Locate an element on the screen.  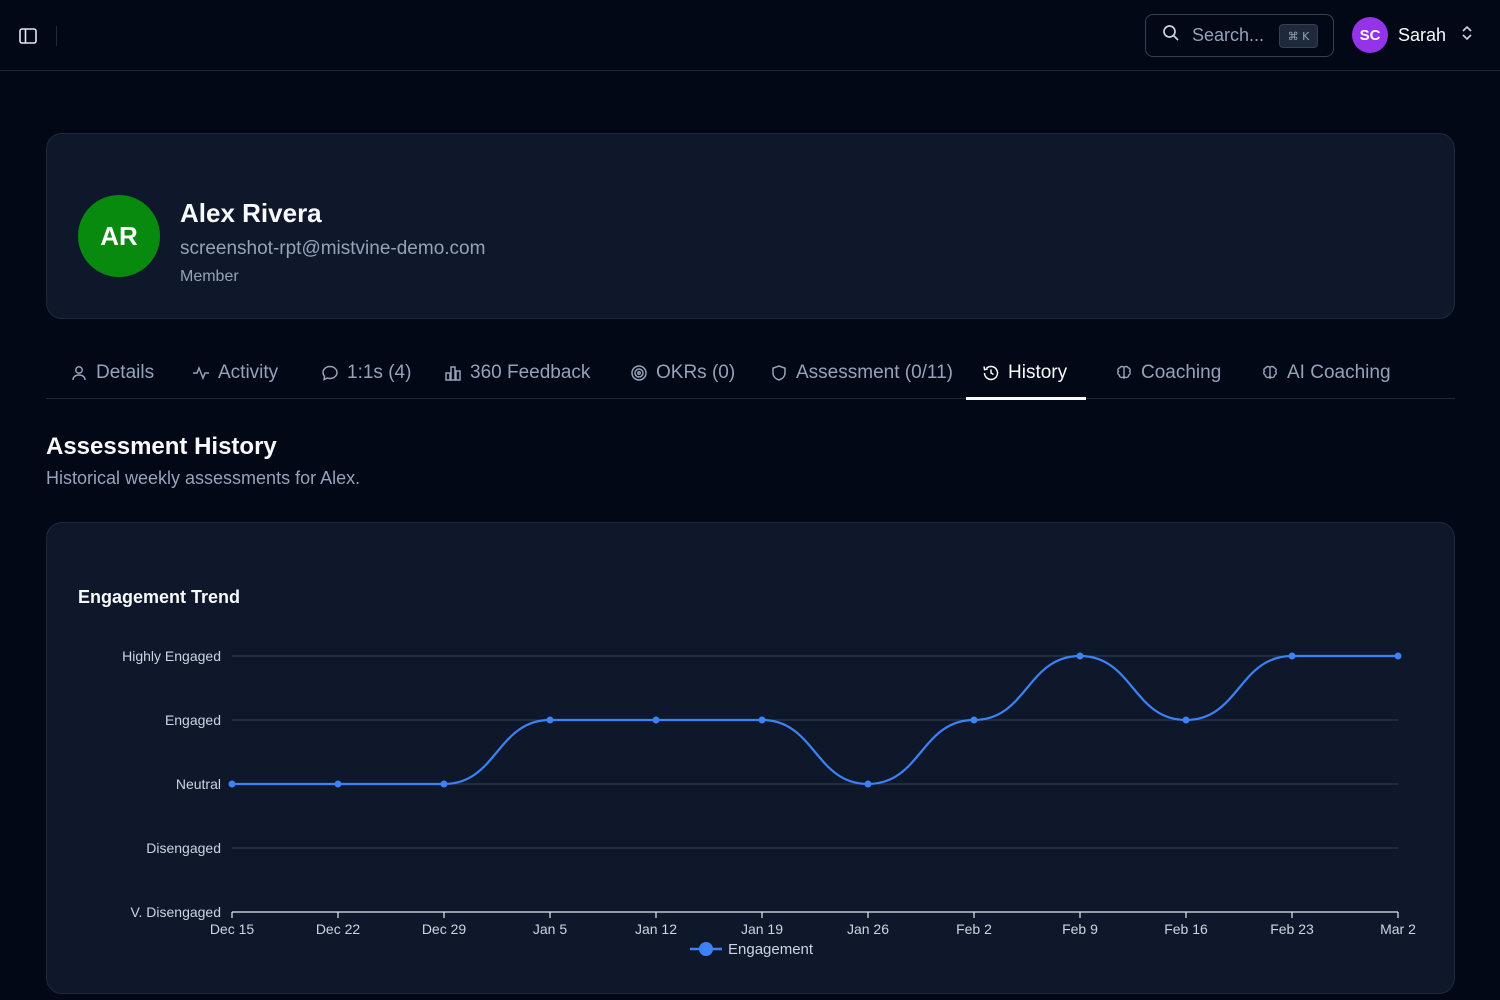
tab-360-feedback: 360 Feedback is located at coordinates (517, 373).